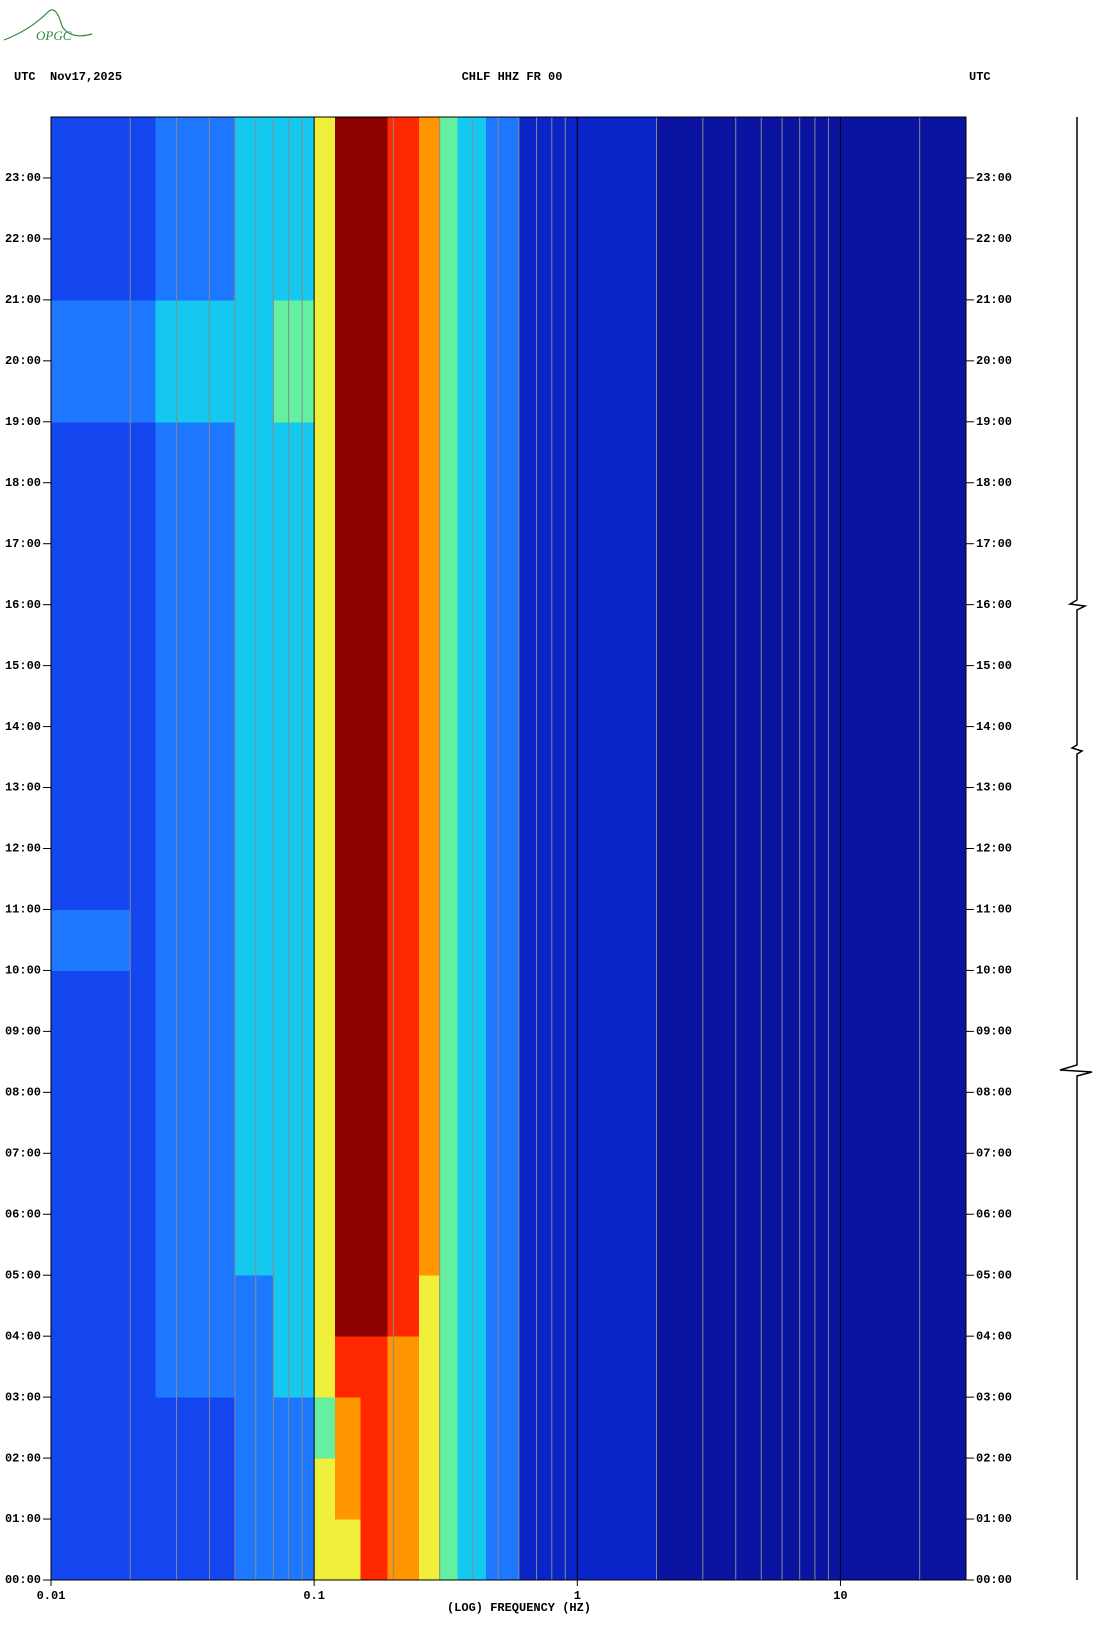  I want to click on y-tick-label: 06:00, so click(994, 1214).